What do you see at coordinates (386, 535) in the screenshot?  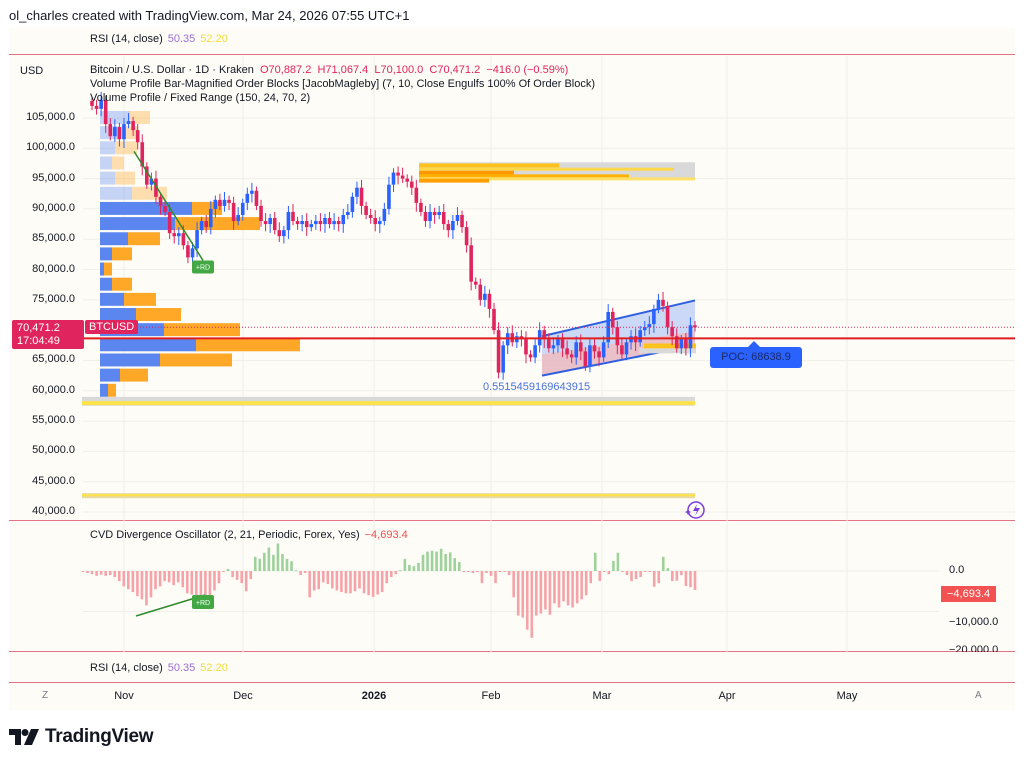 I see `cvd-value: −4,693.4` at bounding box center [386, 535].